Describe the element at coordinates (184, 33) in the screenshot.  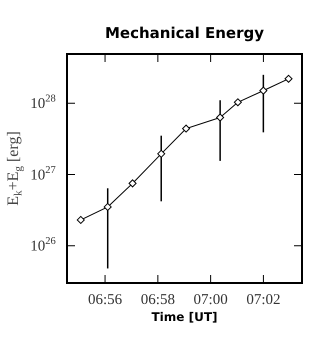
I see `chart-title: Mechanical Energy` at that location.